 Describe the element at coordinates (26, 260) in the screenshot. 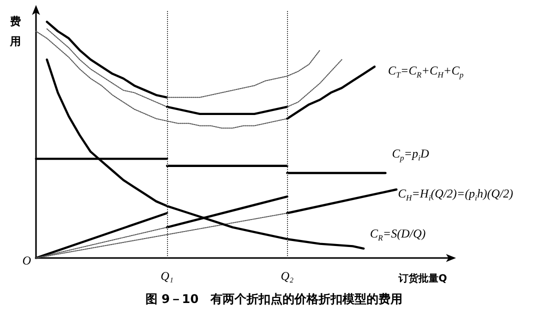

I see `text: O` at that location.